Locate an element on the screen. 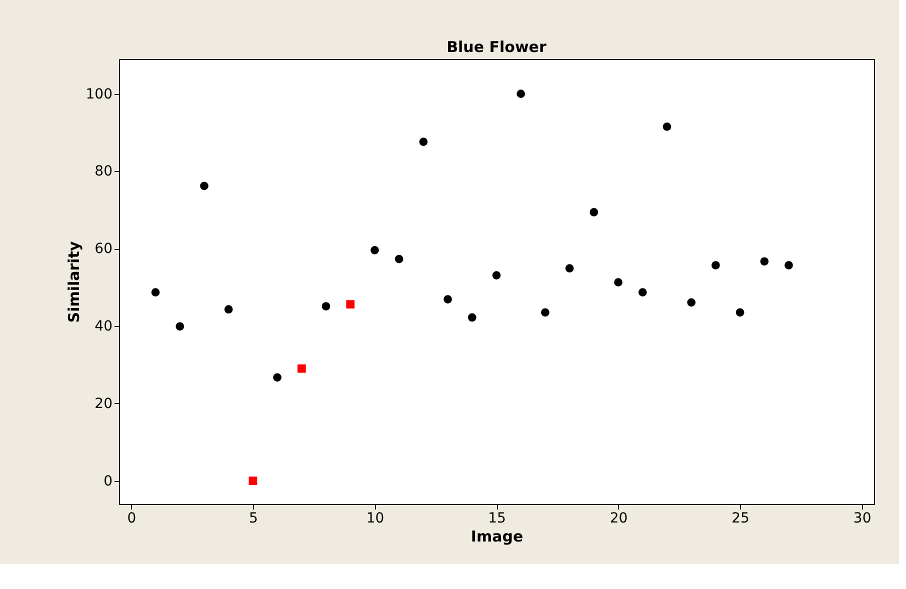 The image size is (906, 589). y-tick-label: 40 is located at coordinates (103, 326).